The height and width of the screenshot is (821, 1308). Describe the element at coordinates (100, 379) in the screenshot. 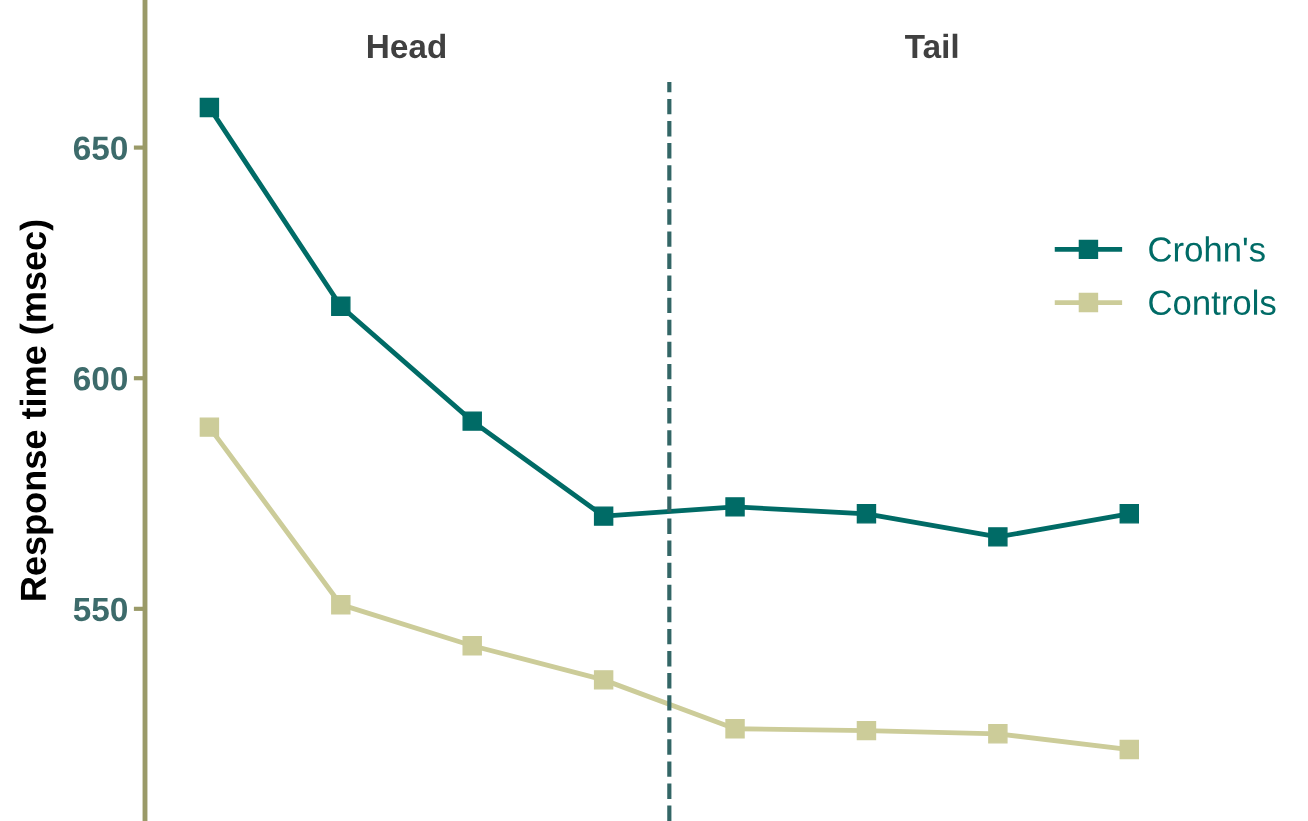

I see `y-tick-label: 600` at that location.